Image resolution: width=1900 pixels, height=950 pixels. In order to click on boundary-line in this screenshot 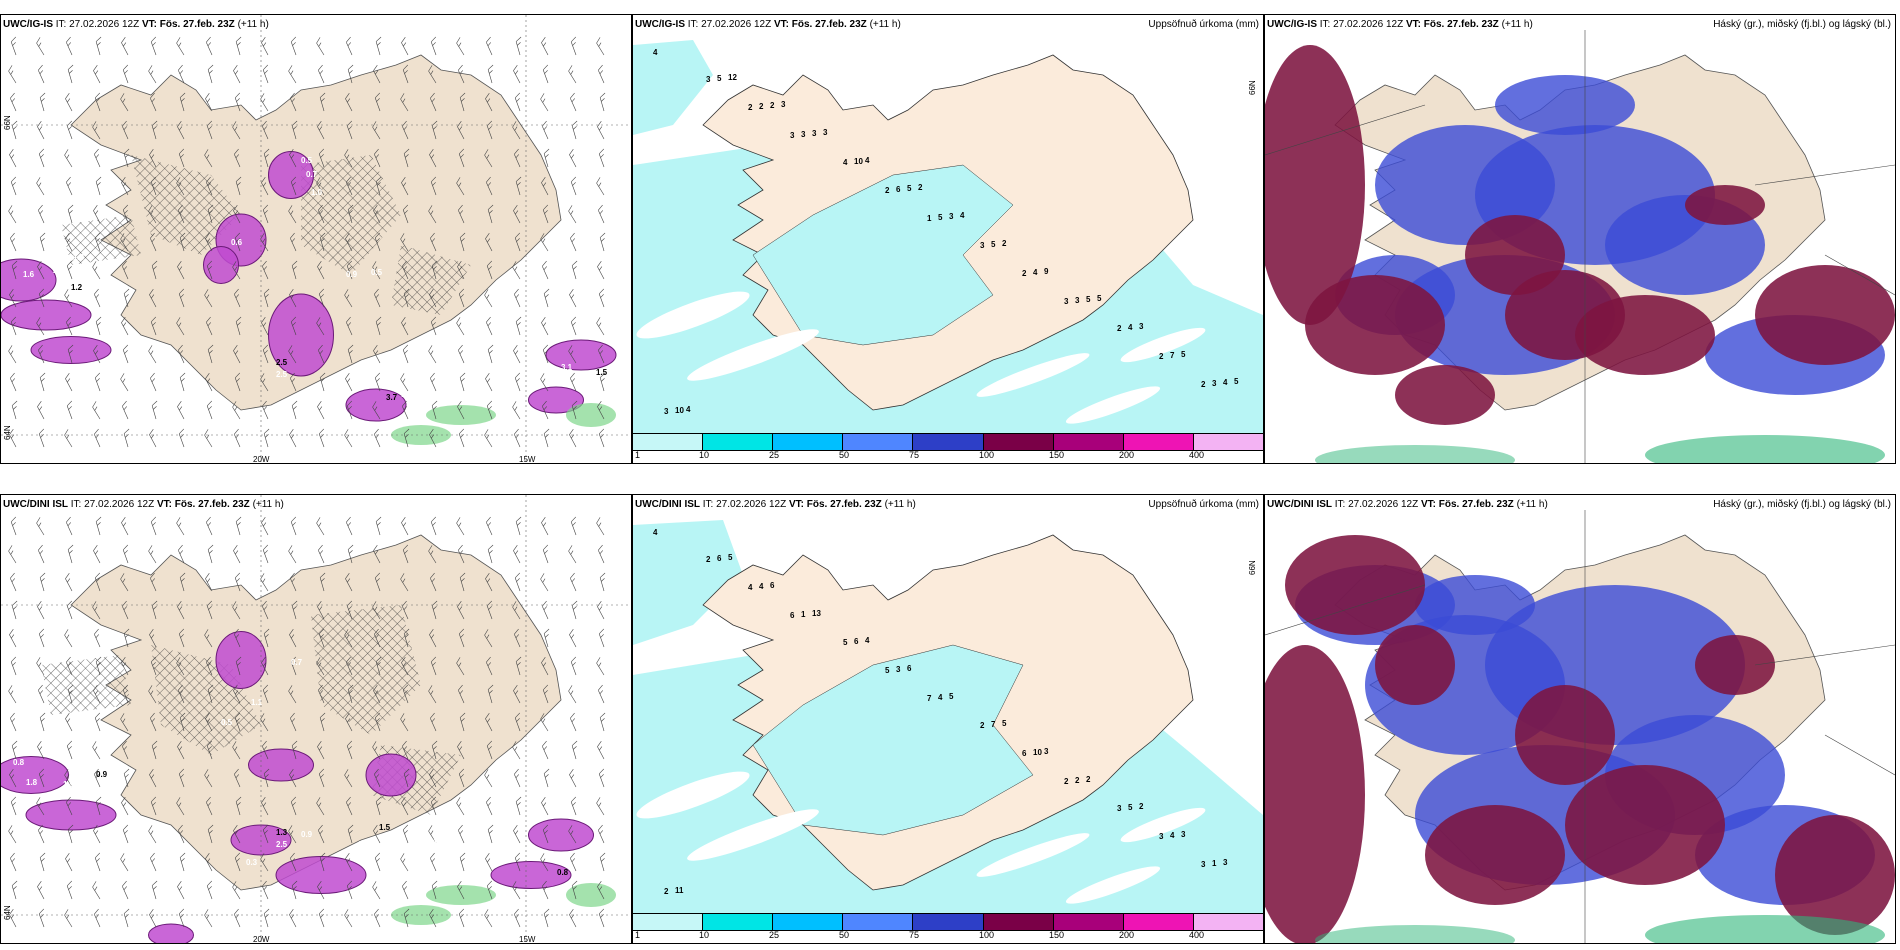, I will do `click(1859, 755)`.